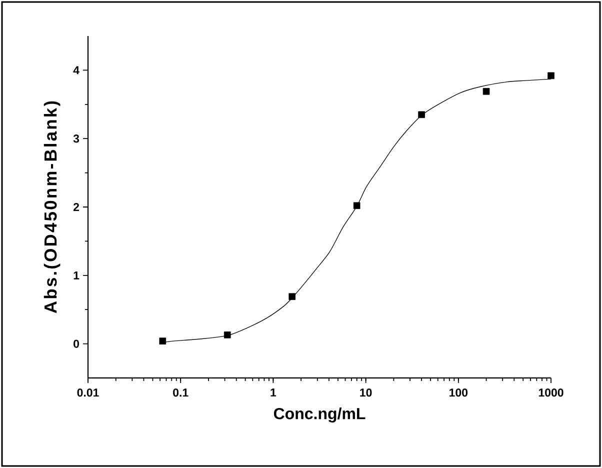 This screenshot has width=602, height=468. I want to click on y-tick-label: 1, so click(77, 275).